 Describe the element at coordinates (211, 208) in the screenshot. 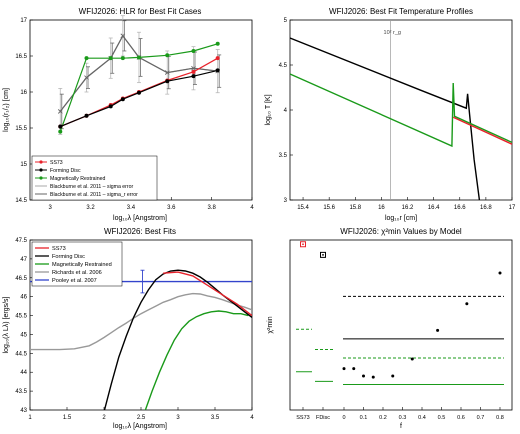

I see `hlr-xtick-label: 3.8` at that location.